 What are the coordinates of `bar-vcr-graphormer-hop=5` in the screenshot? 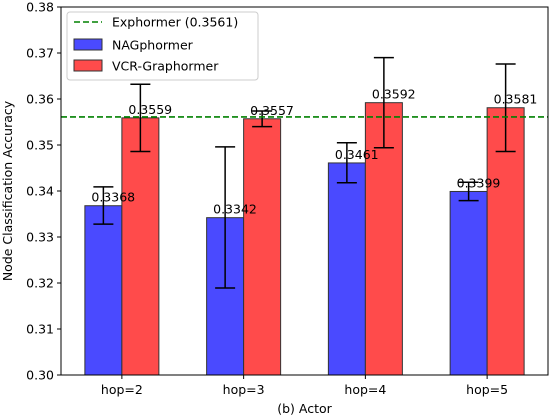 It's located at (505, 241).